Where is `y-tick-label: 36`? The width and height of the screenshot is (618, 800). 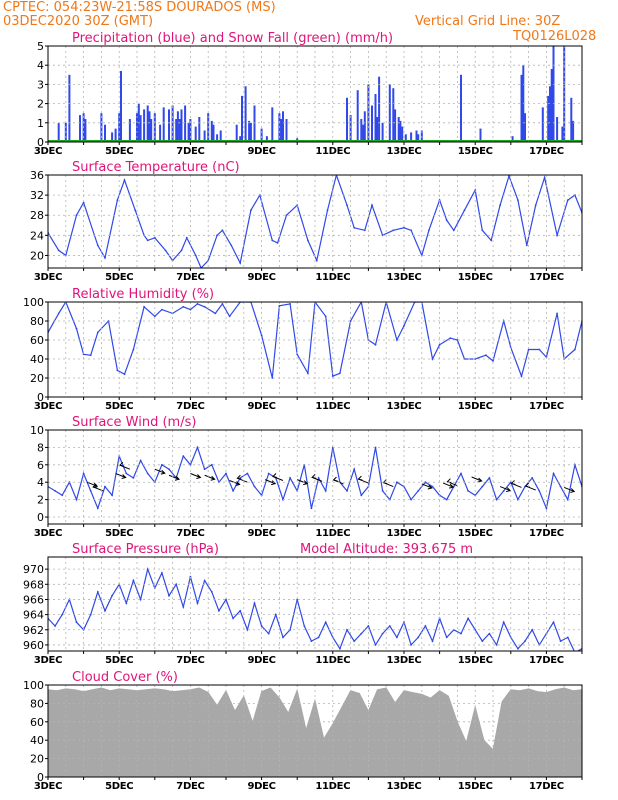 y-tick-label: 36 is located at coordinates (37, 175).